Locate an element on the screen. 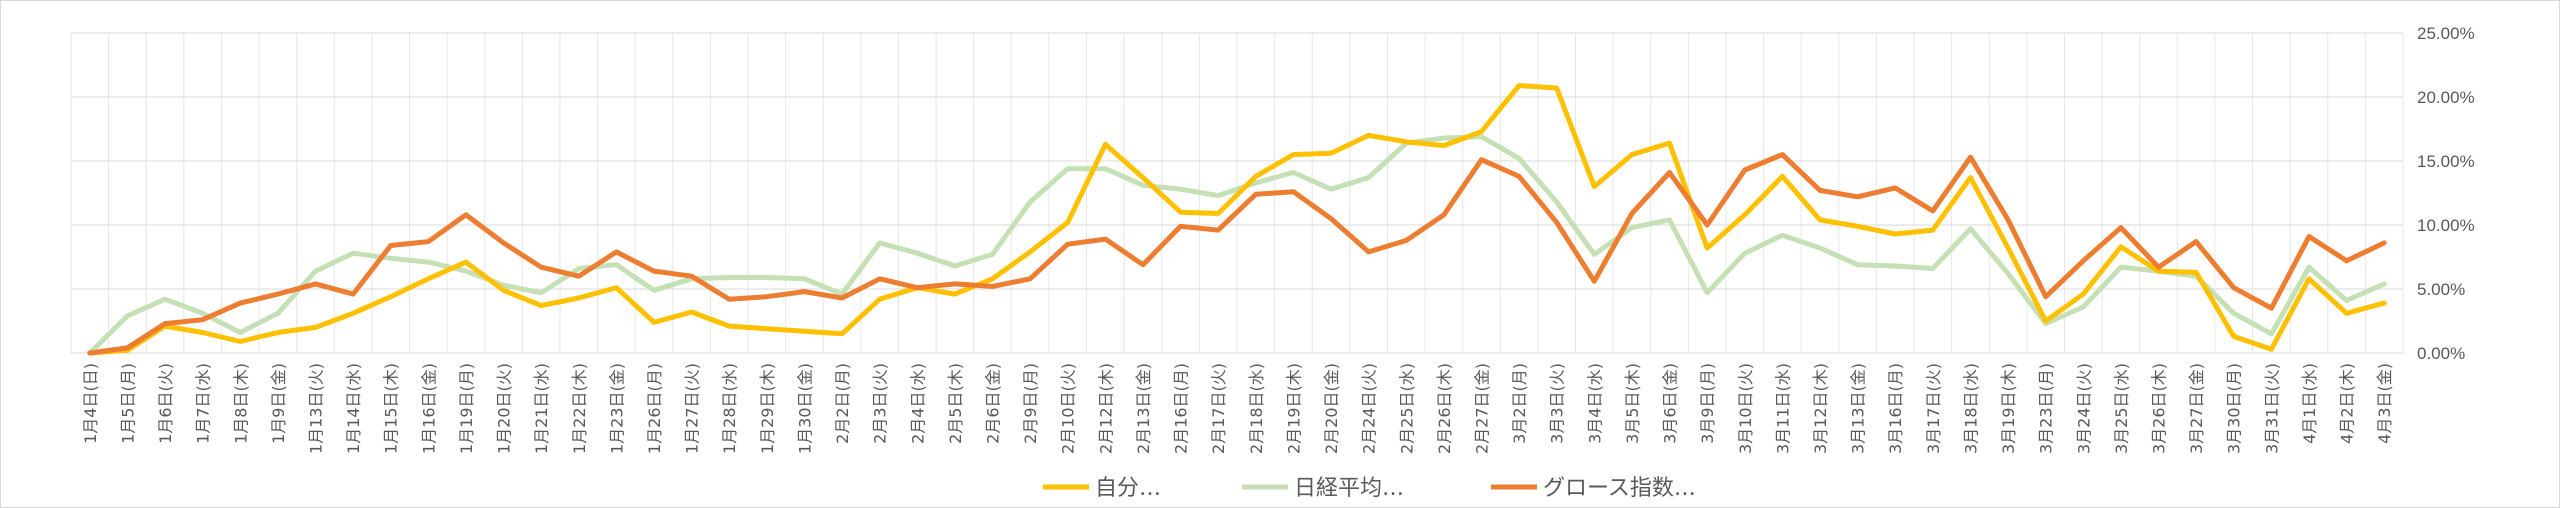 Image resolution: width=2560 pixels, height=508 pixels. x-tick-label: 2月16日(月) is located at coordinates (1181, 408).